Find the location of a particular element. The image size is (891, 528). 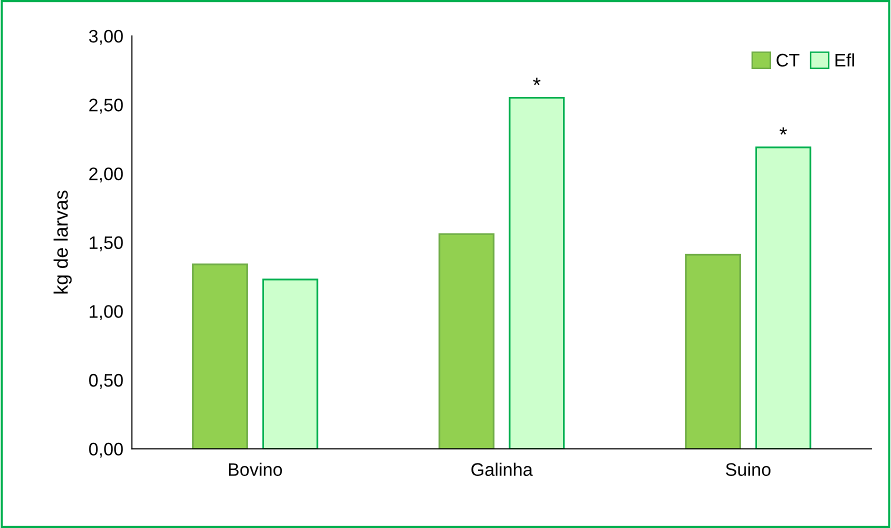

legend-label: CT is located at coordinates (788, 60).